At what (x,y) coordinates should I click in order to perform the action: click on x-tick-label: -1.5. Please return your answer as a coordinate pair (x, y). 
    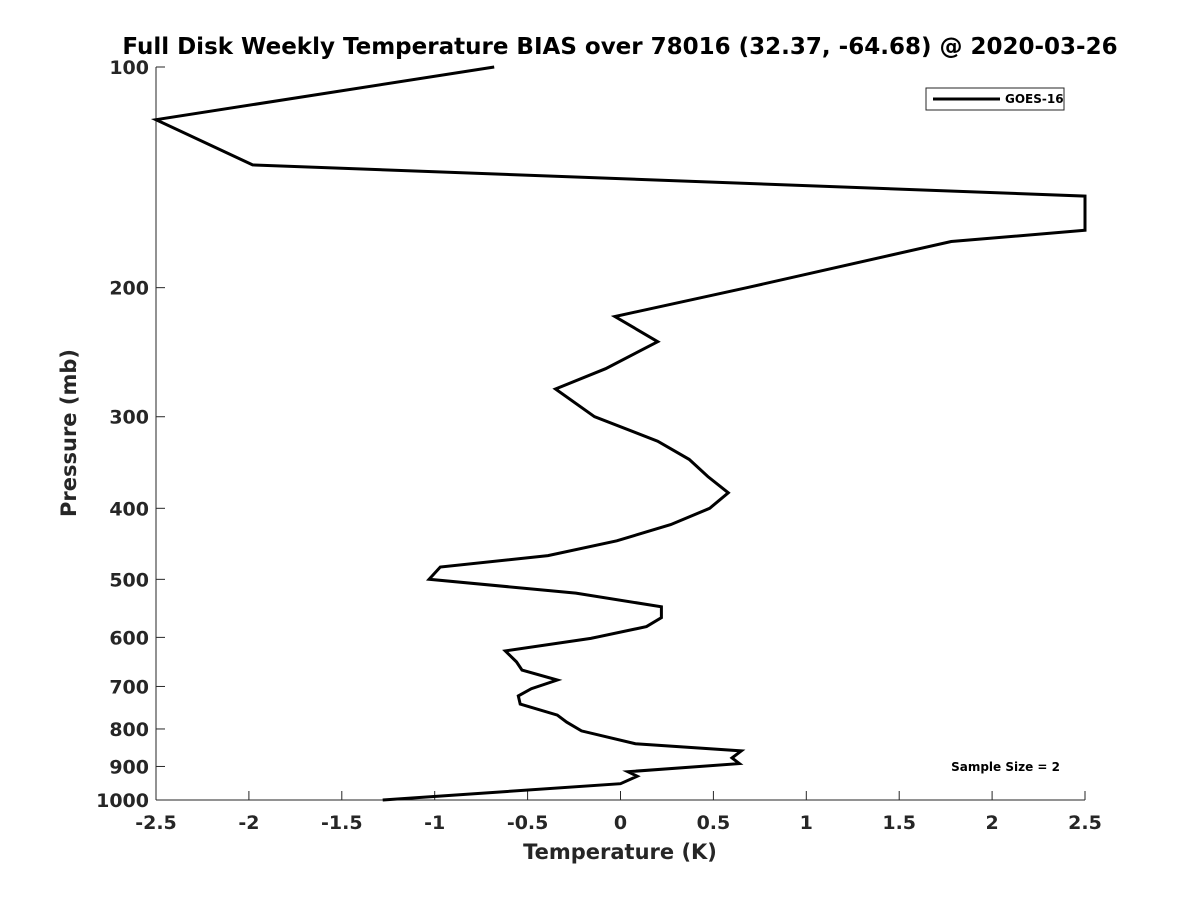
    Looking at the image, I should click on (342, 823).